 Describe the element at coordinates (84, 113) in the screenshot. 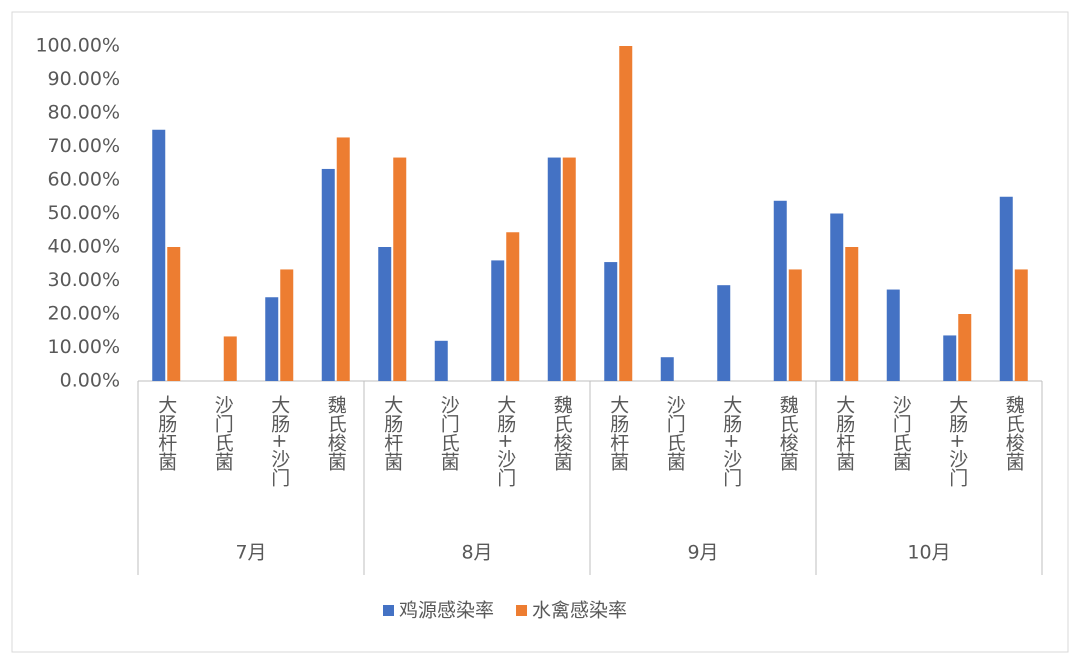

I see `y-tick-label: 80.00%` at that location.